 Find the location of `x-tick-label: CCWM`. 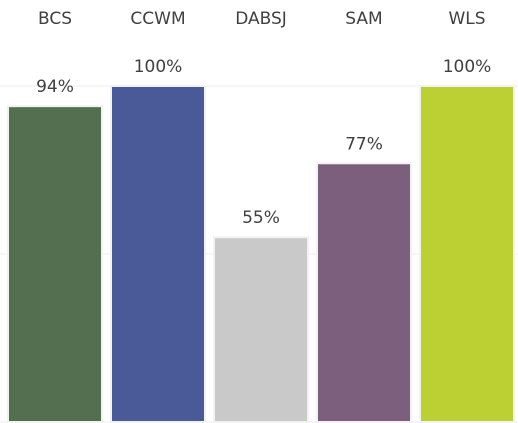

x-tick-label: CCWM is located at coordinates (157, 19).